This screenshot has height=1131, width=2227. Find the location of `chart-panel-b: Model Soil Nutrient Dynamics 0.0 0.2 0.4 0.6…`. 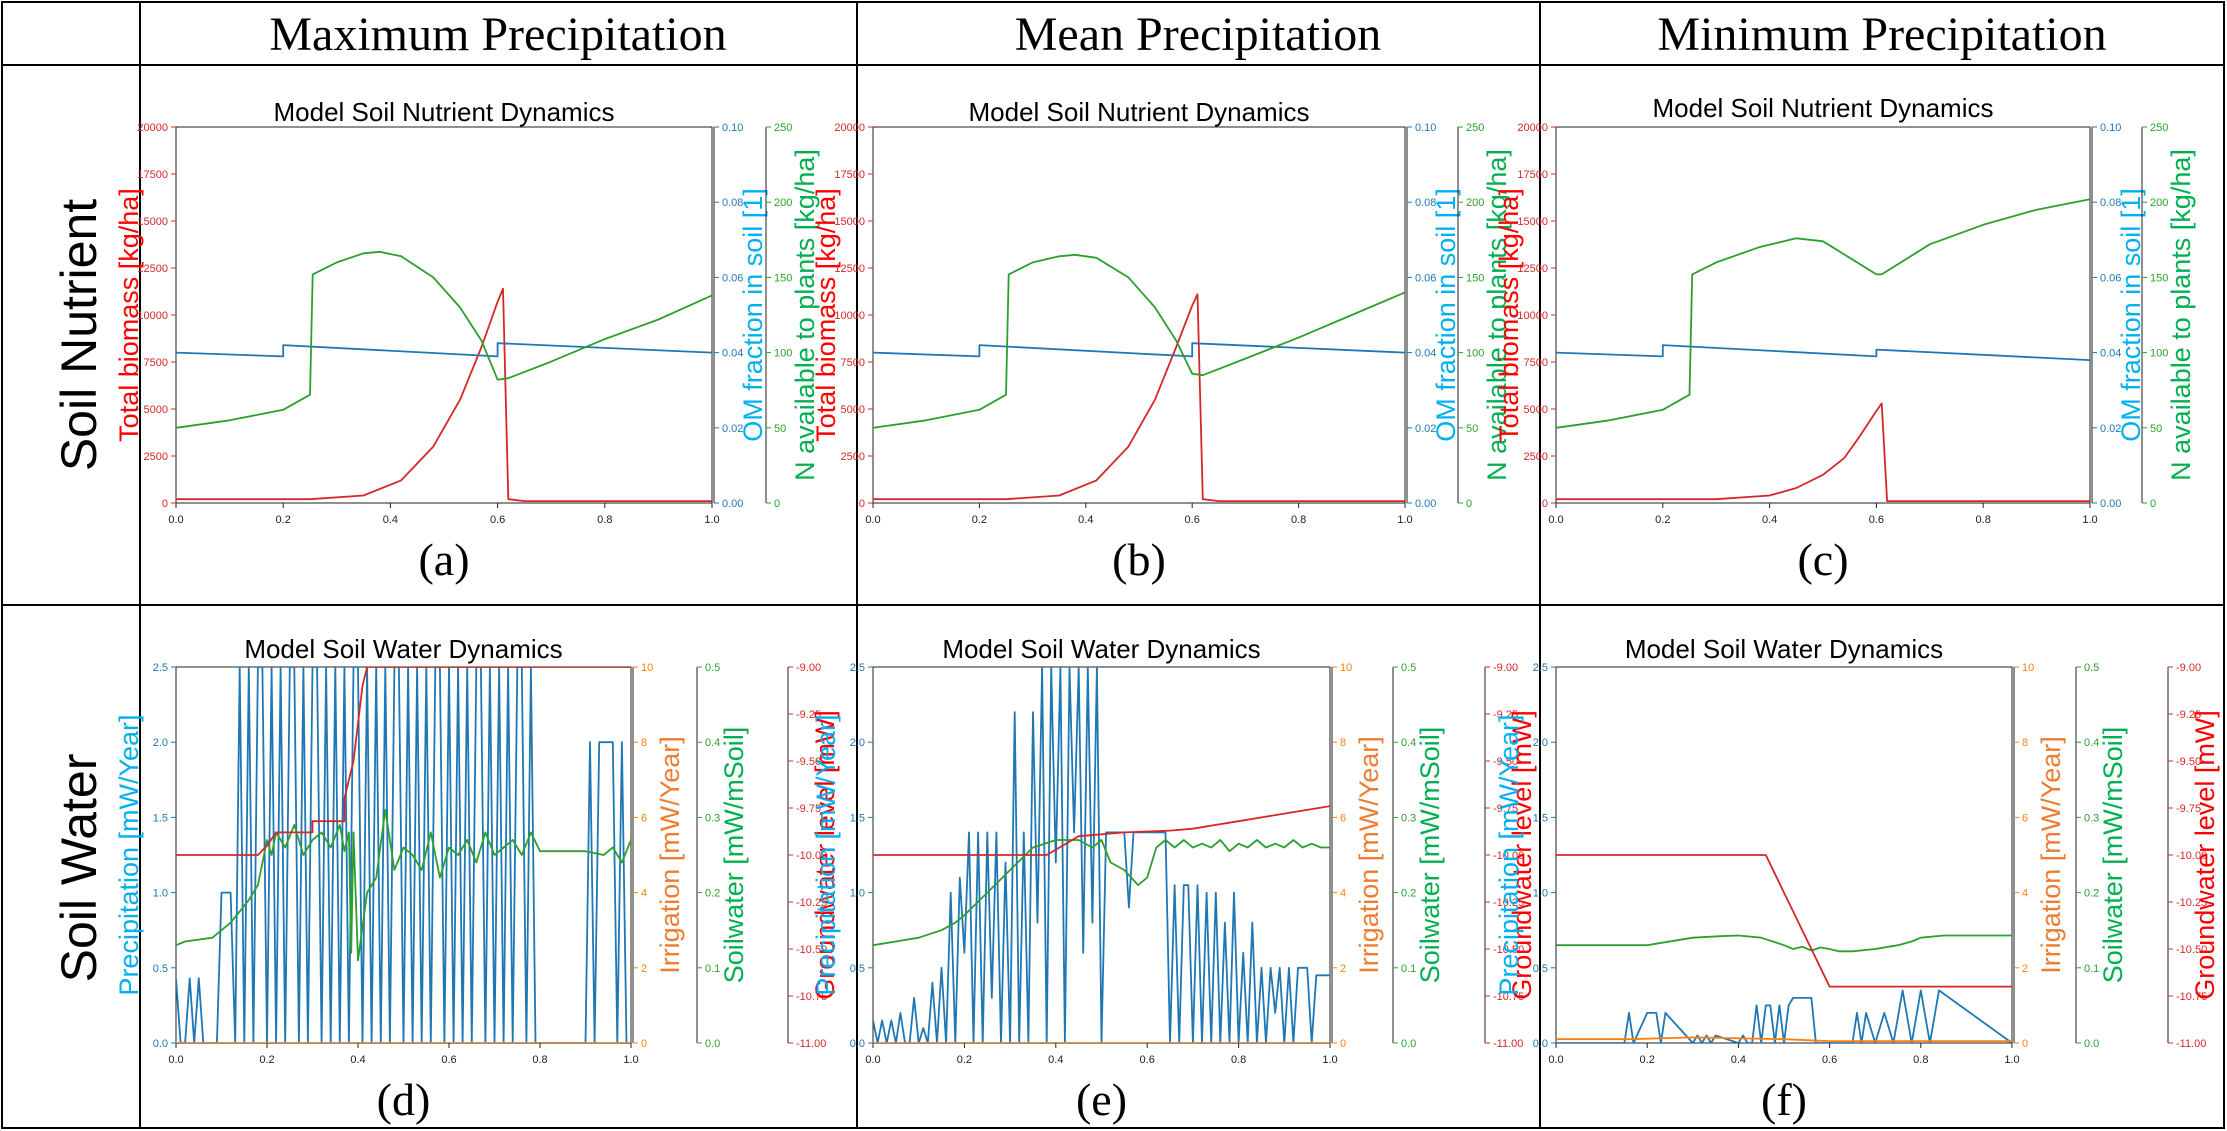

chart-panel-b: Model Soil Nutrient Dynamics 0.0 0.2 0.4 0.6… is located at coordinates (1161, 341).